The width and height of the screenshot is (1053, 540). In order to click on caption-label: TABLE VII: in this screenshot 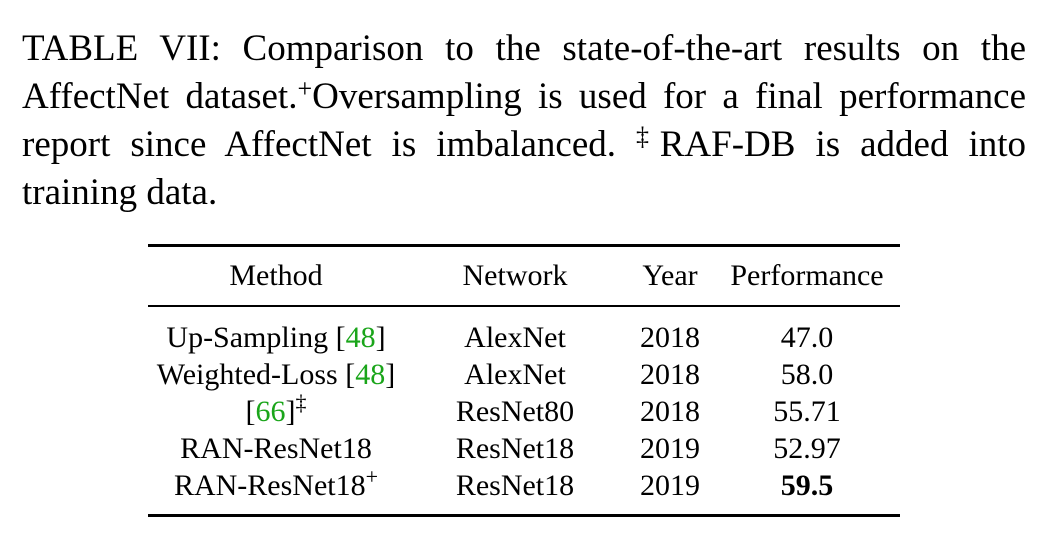, I will do `click(121, 48)`.